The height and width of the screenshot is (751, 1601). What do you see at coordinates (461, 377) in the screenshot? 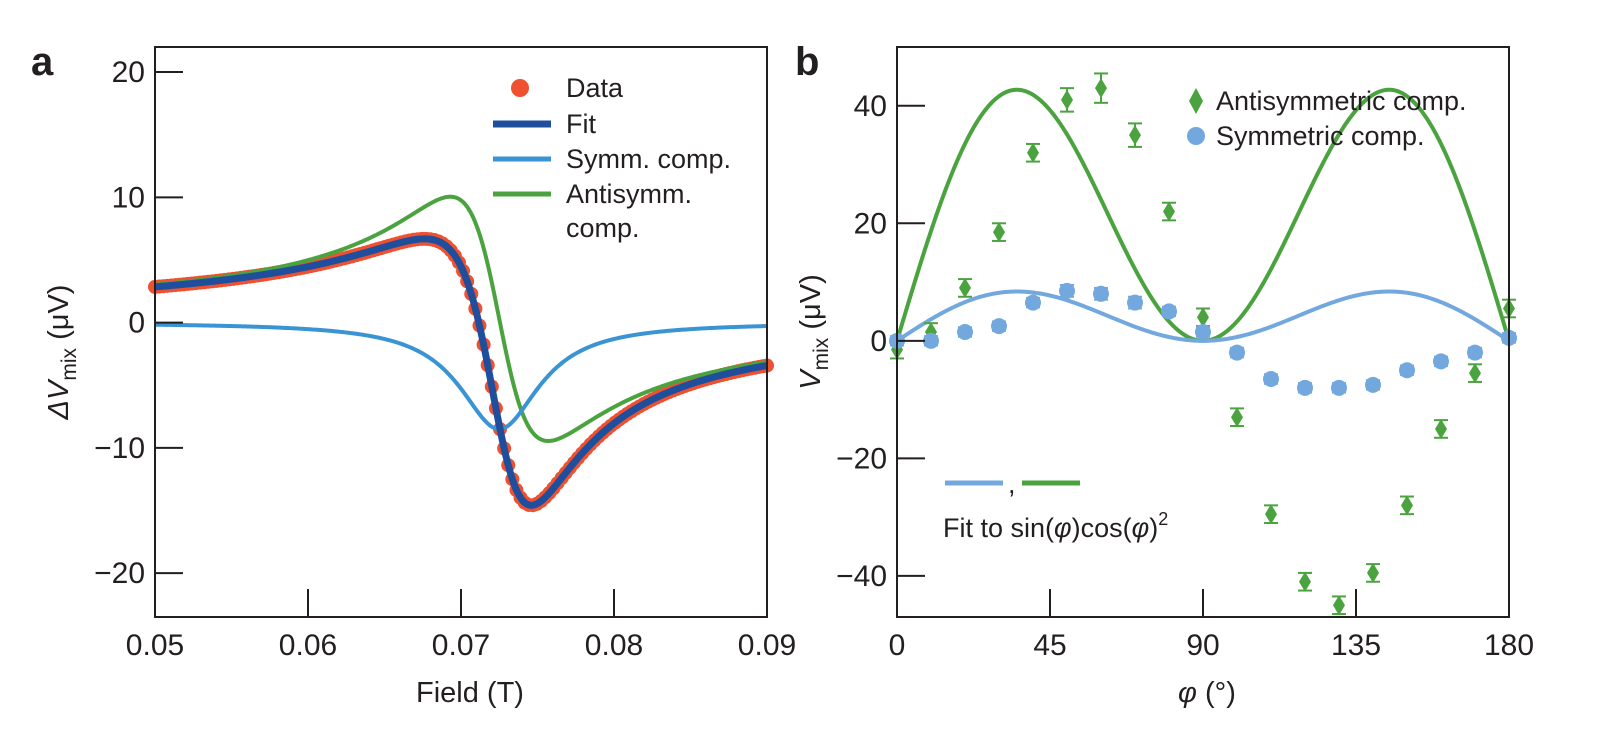
I see `symm-comp-line` at bounding box center [461, 377].